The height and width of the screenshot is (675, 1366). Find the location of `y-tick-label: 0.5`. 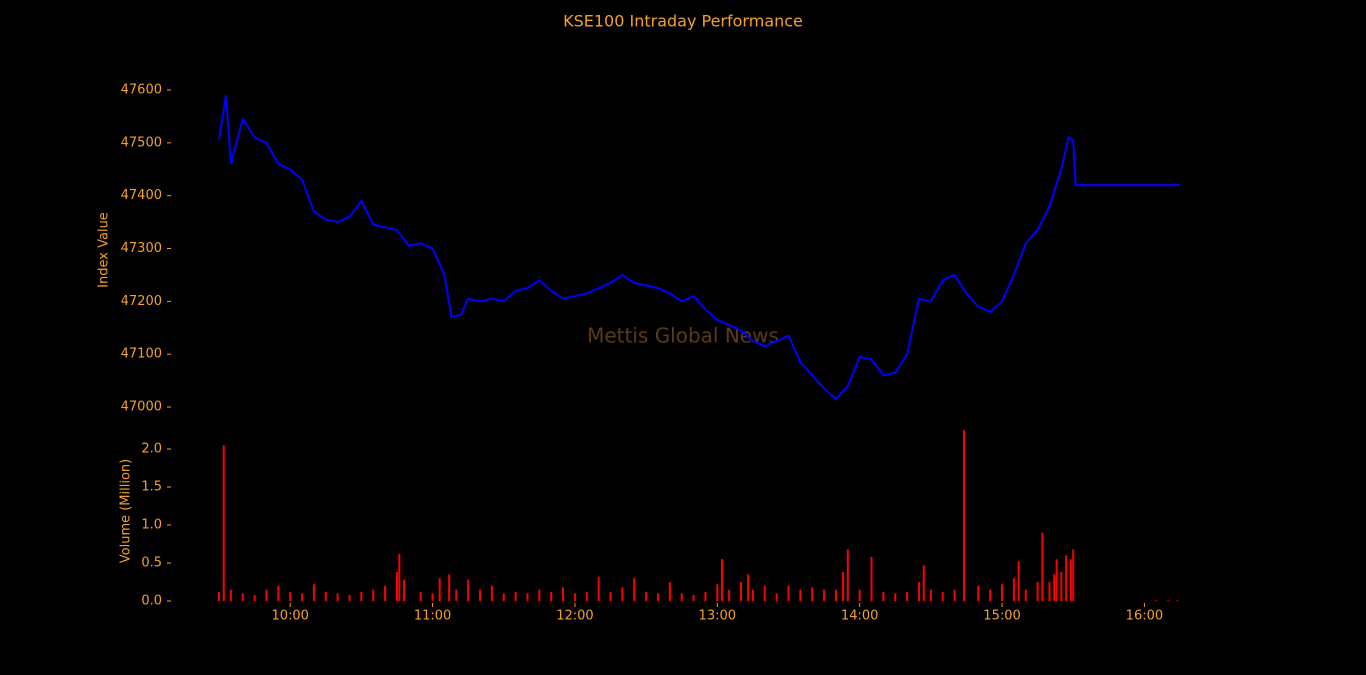

y-tick-label: 0.5 is located at coordinates (151, 563).